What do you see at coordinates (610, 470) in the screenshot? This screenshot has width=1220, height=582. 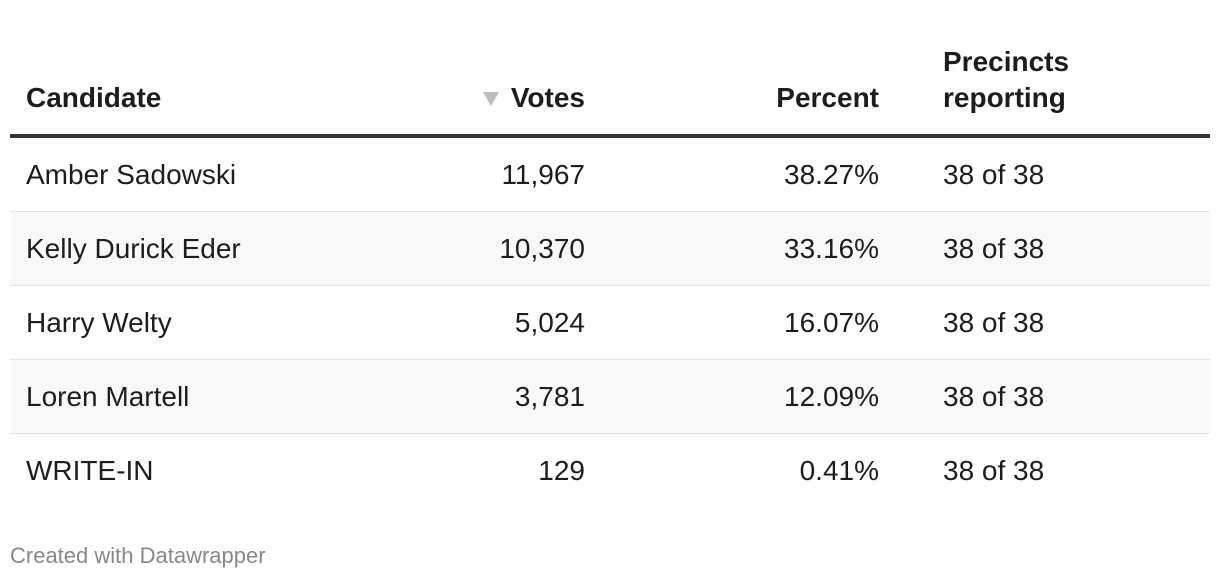 I see `table-row: WRITE-IN 129 0.41% 38 of 38` at bounding box center [610, 470].